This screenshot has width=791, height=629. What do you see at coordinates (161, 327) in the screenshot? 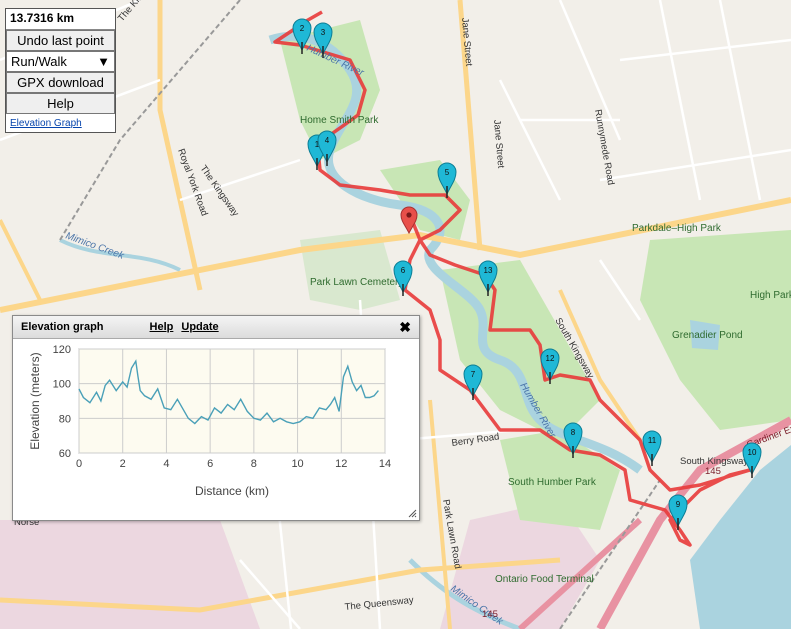
I see `elevation-help-link: Help` at bounding box center [161, 327].